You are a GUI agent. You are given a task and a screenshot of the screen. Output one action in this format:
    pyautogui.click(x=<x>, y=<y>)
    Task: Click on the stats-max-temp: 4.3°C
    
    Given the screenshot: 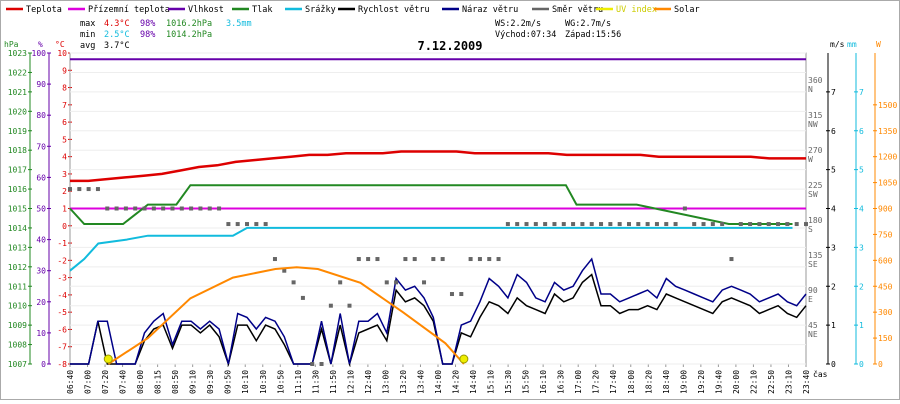 What is the action you would take?
    pyautogui.click(x=117, y=24)
    